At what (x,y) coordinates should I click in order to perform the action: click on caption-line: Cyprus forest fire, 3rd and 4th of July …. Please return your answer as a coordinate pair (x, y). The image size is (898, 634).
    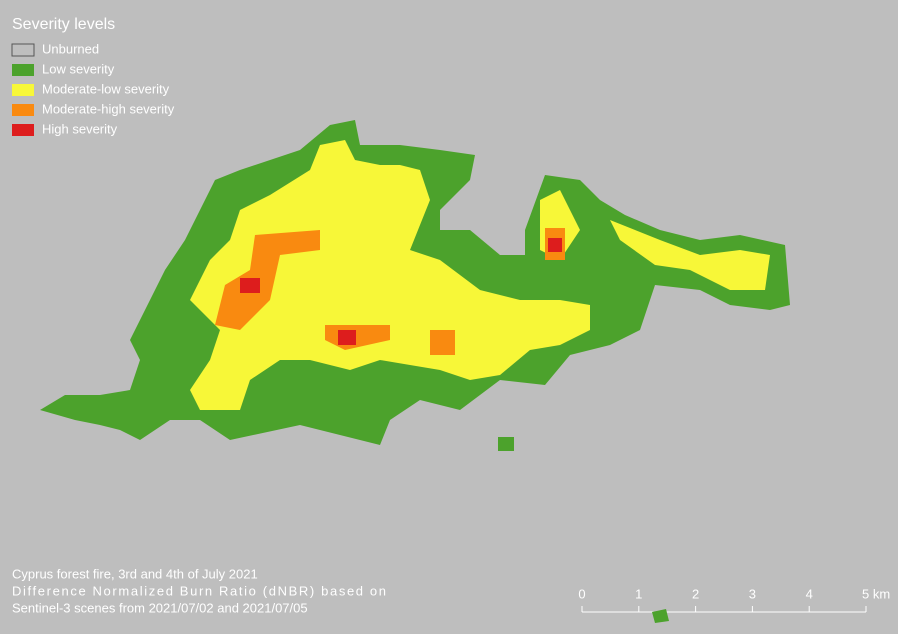
    Looking at the image, I should click on (135, 573).